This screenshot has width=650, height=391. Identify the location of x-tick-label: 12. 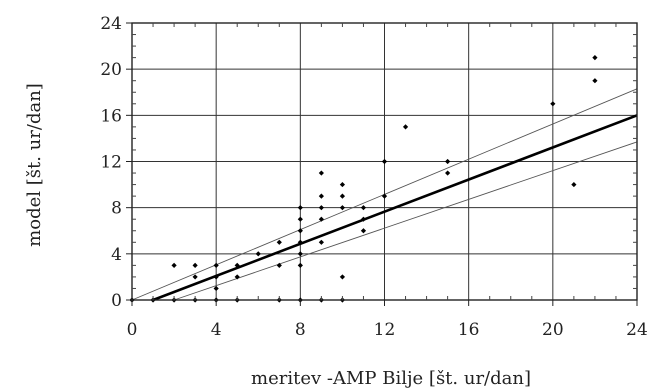
(385, 330).